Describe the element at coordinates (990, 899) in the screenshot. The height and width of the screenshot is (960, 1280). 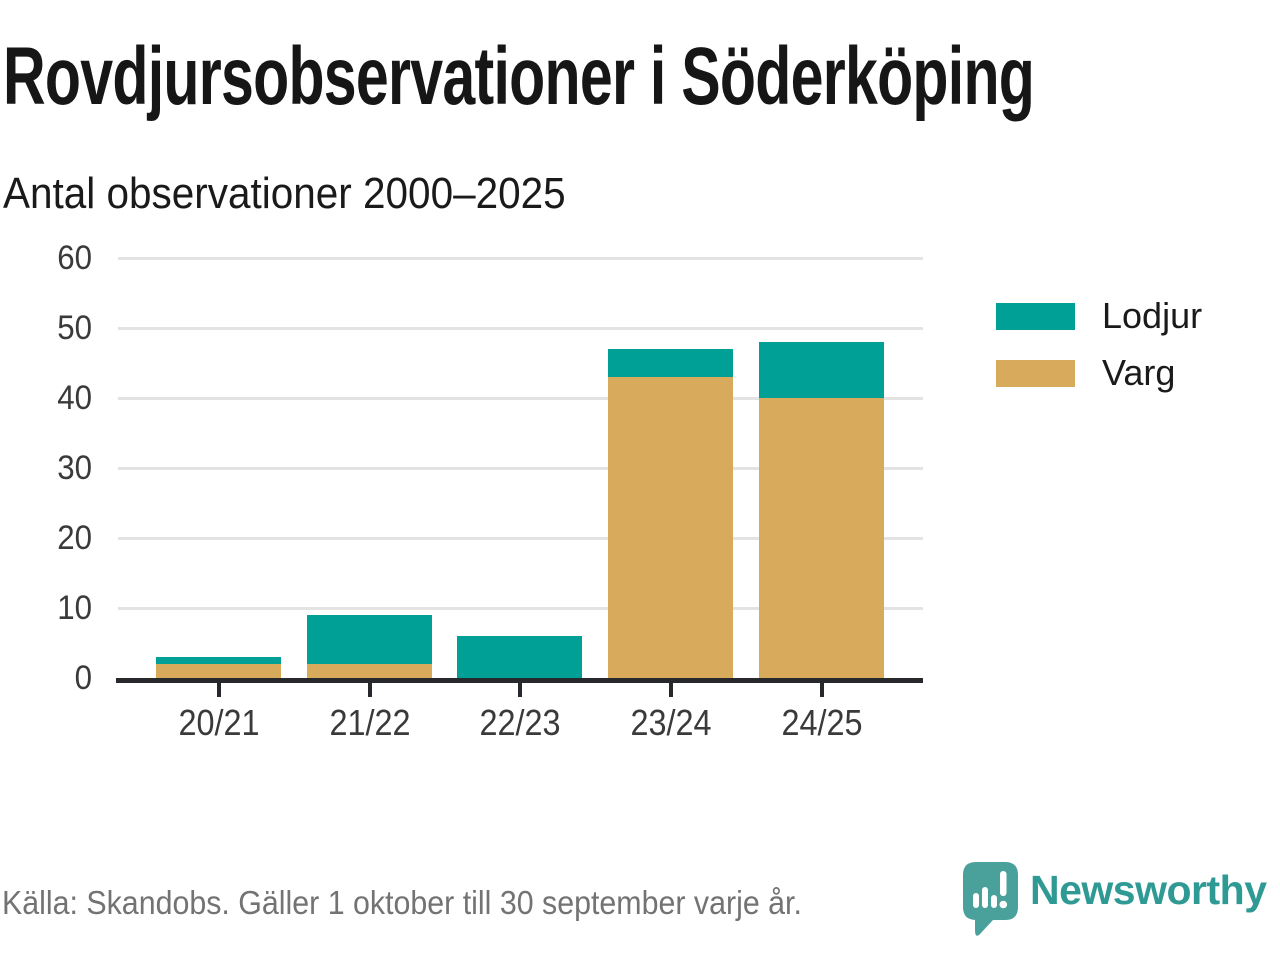
I see `newsworthy-speech-bubble-chart-icon` at that location.